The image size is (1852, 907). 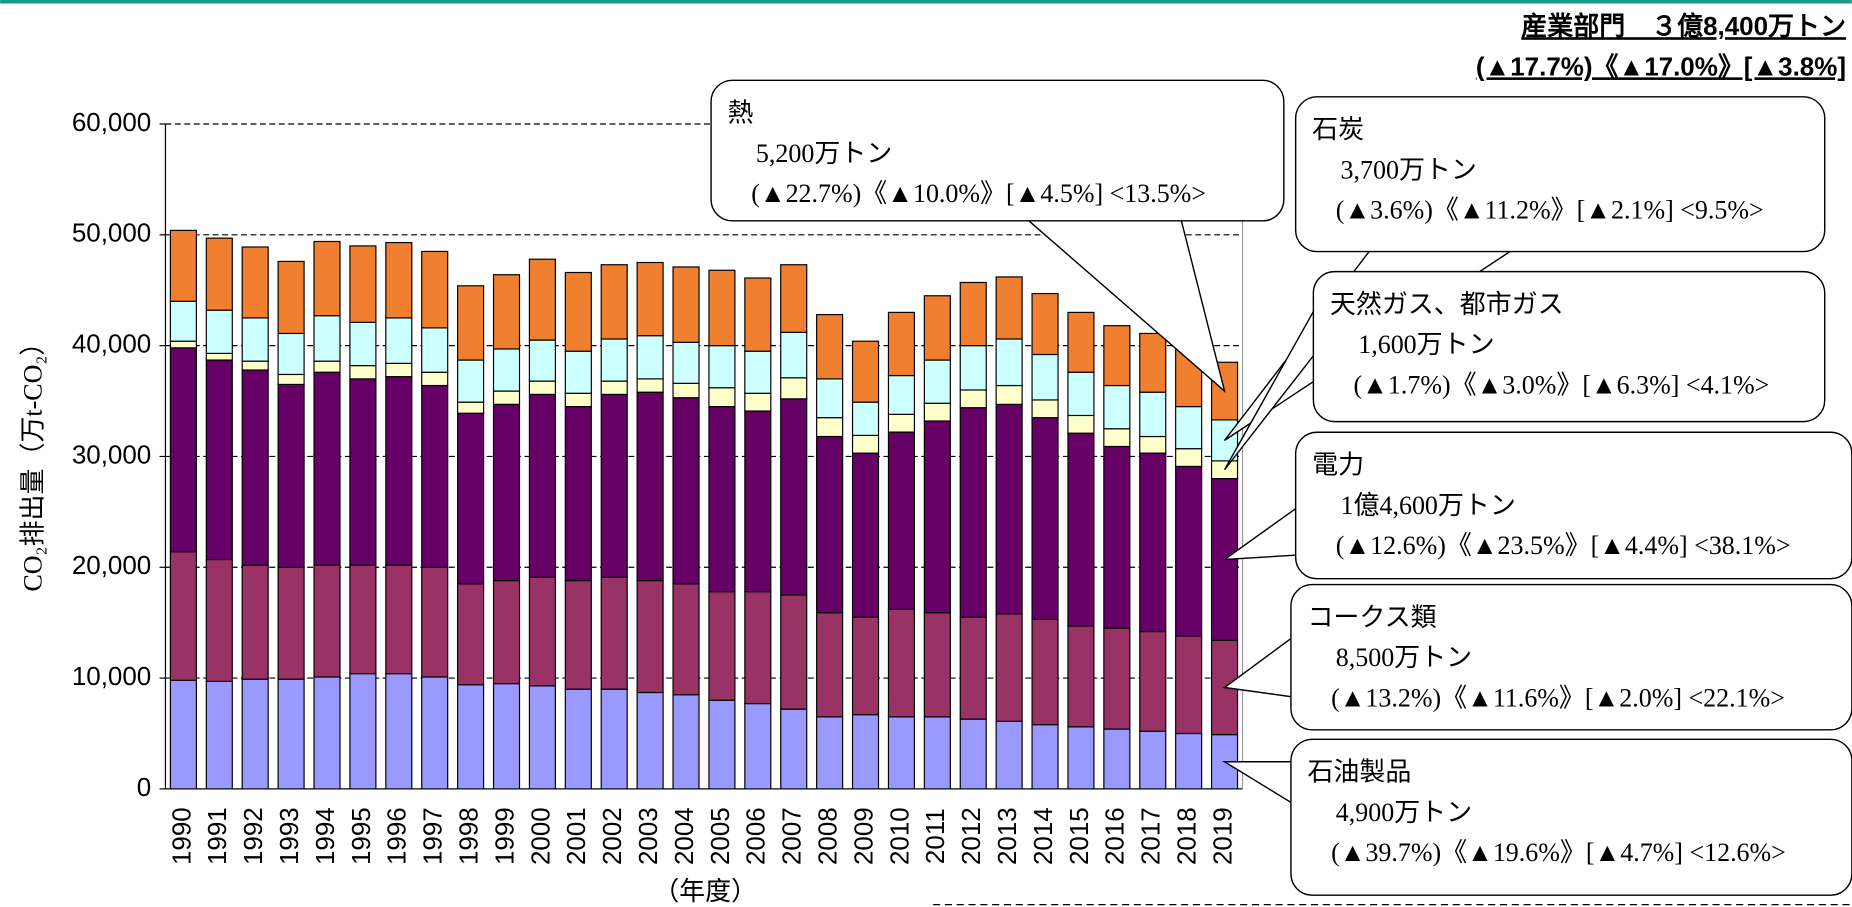 I want to click on x-tick-label: 2019, so click(x=1222, y=836).